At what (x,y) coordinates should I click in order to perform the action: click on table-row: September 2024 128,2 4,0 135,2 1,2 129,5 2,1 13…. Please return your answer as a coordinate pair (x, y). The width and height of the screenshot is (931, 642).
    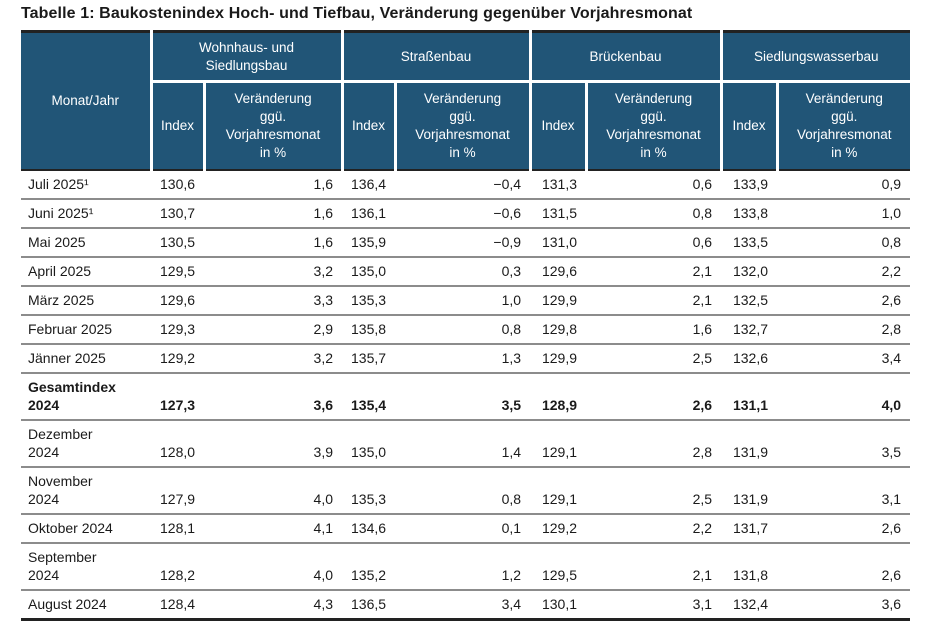
    Looking at the image, I should click on (466, 566).